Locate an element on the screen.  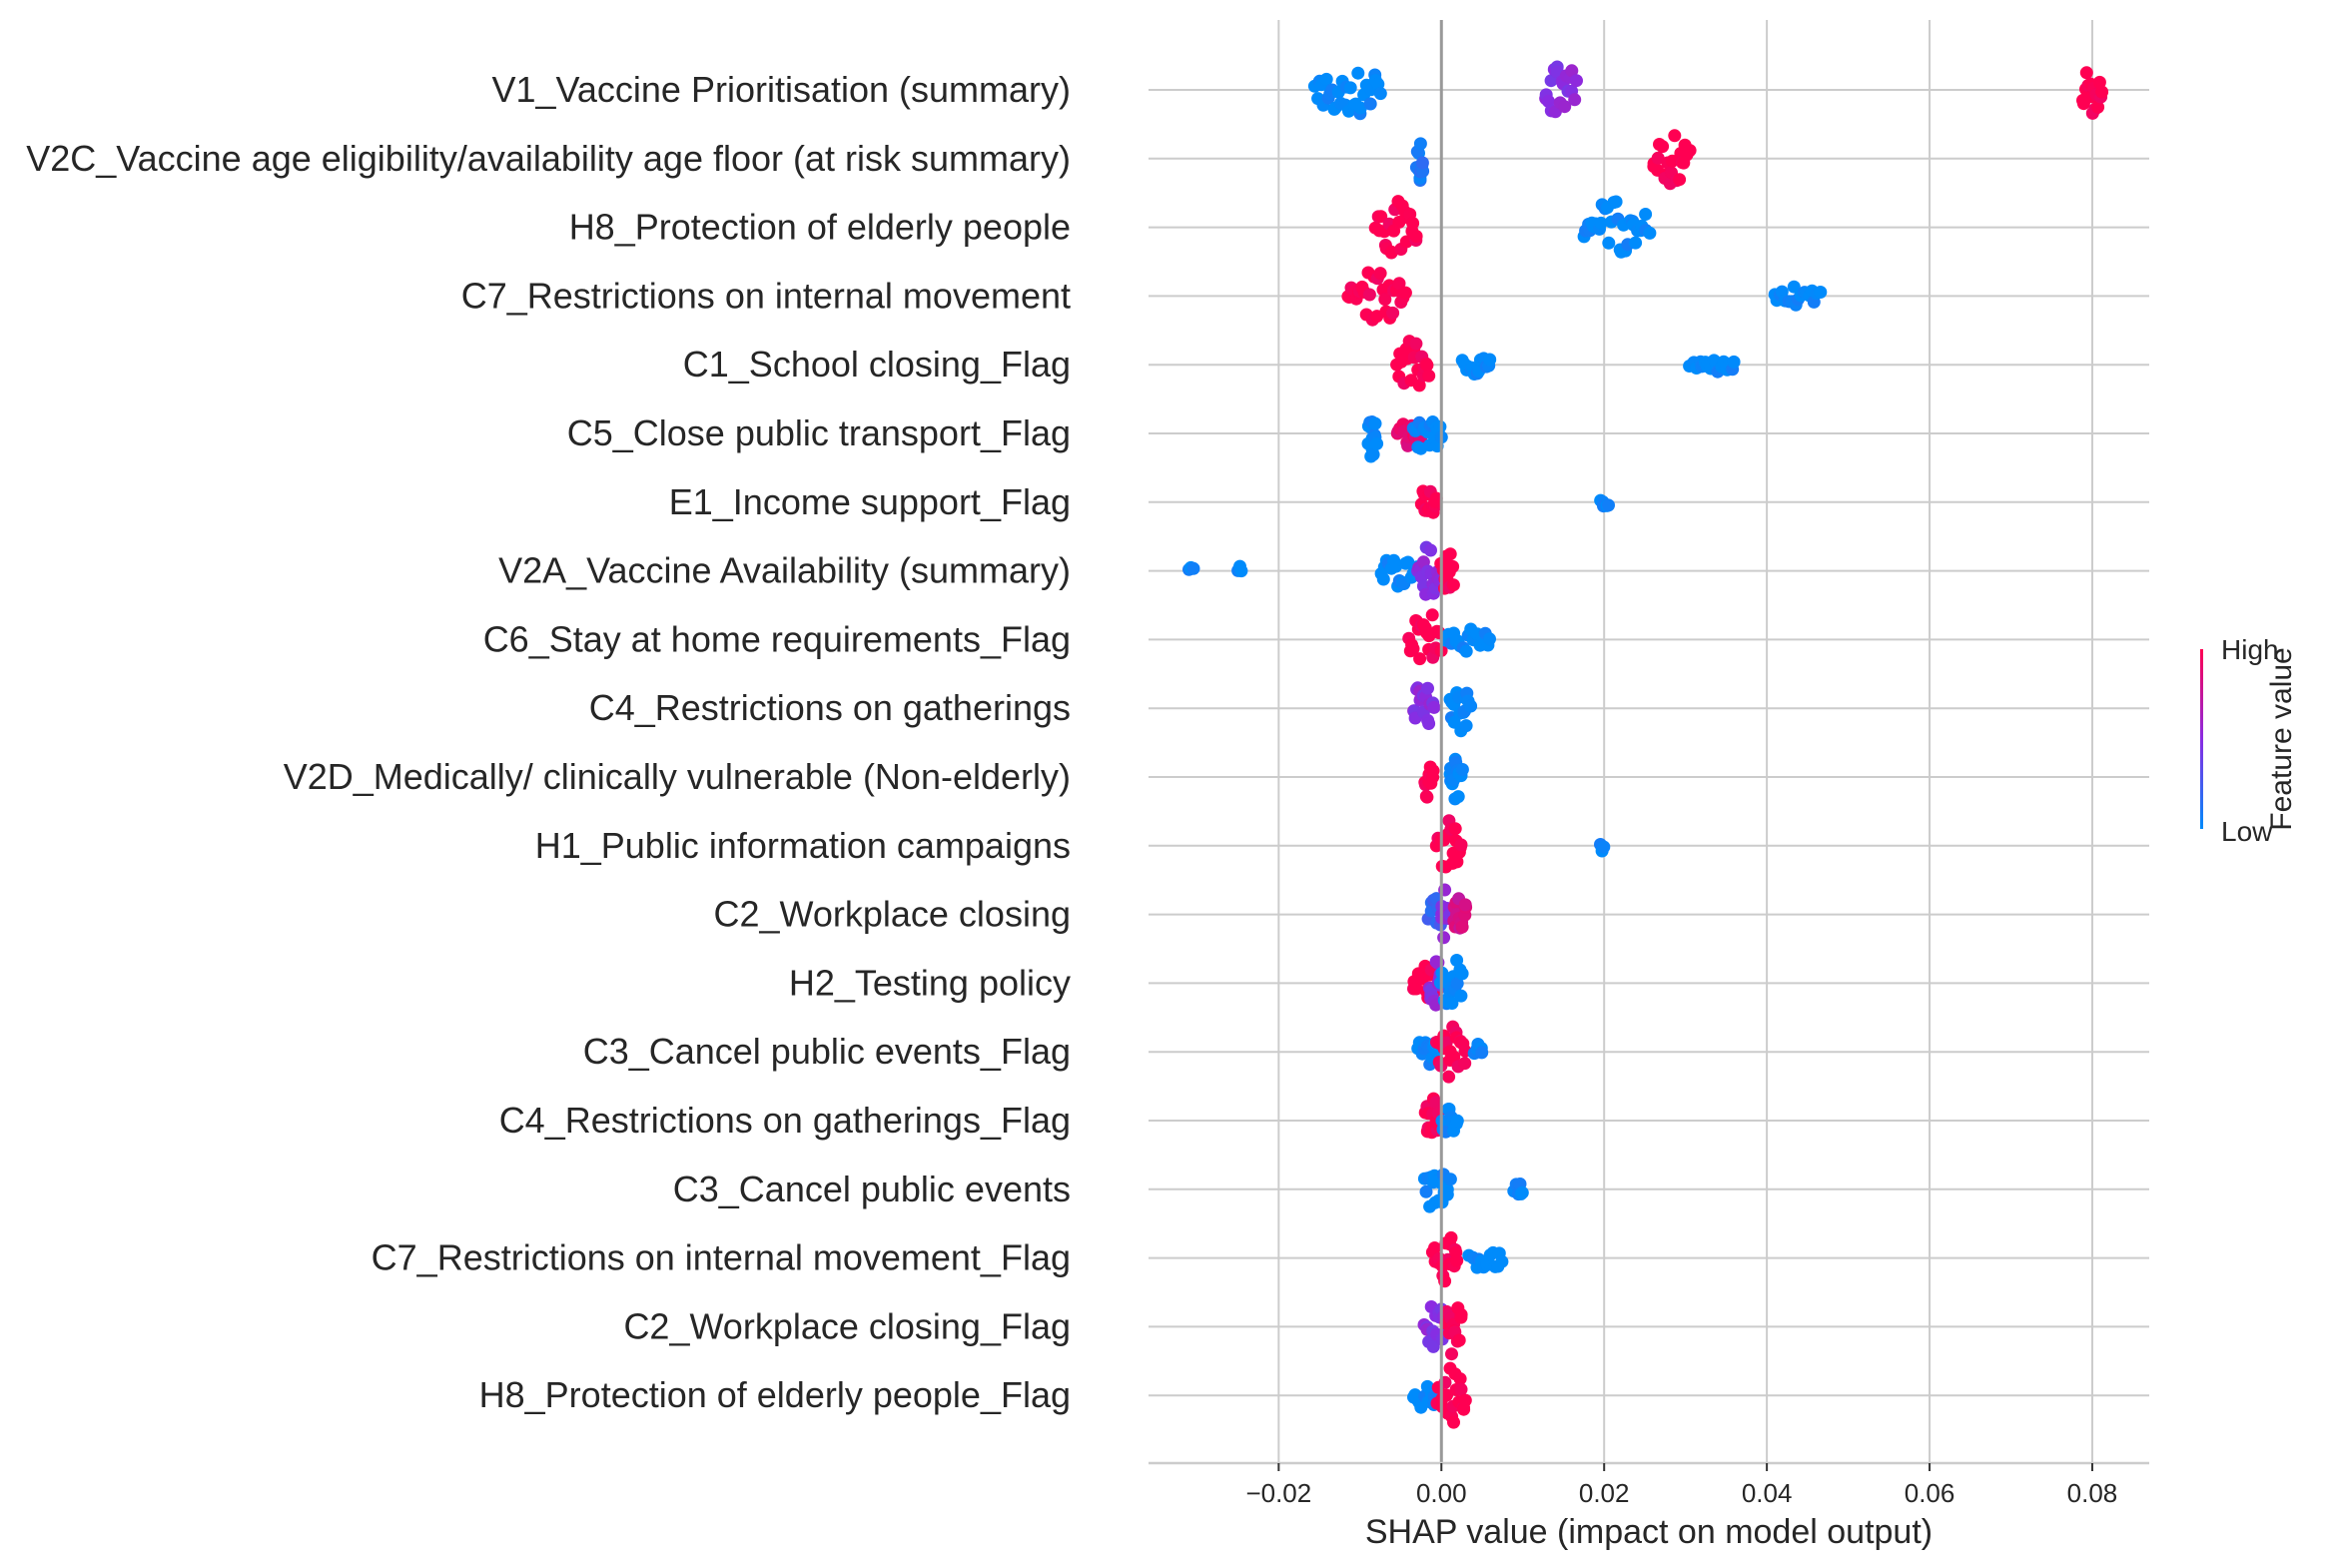
feature-label: C3_Cancel public events_Flag is located at coordinates (827, 1051).